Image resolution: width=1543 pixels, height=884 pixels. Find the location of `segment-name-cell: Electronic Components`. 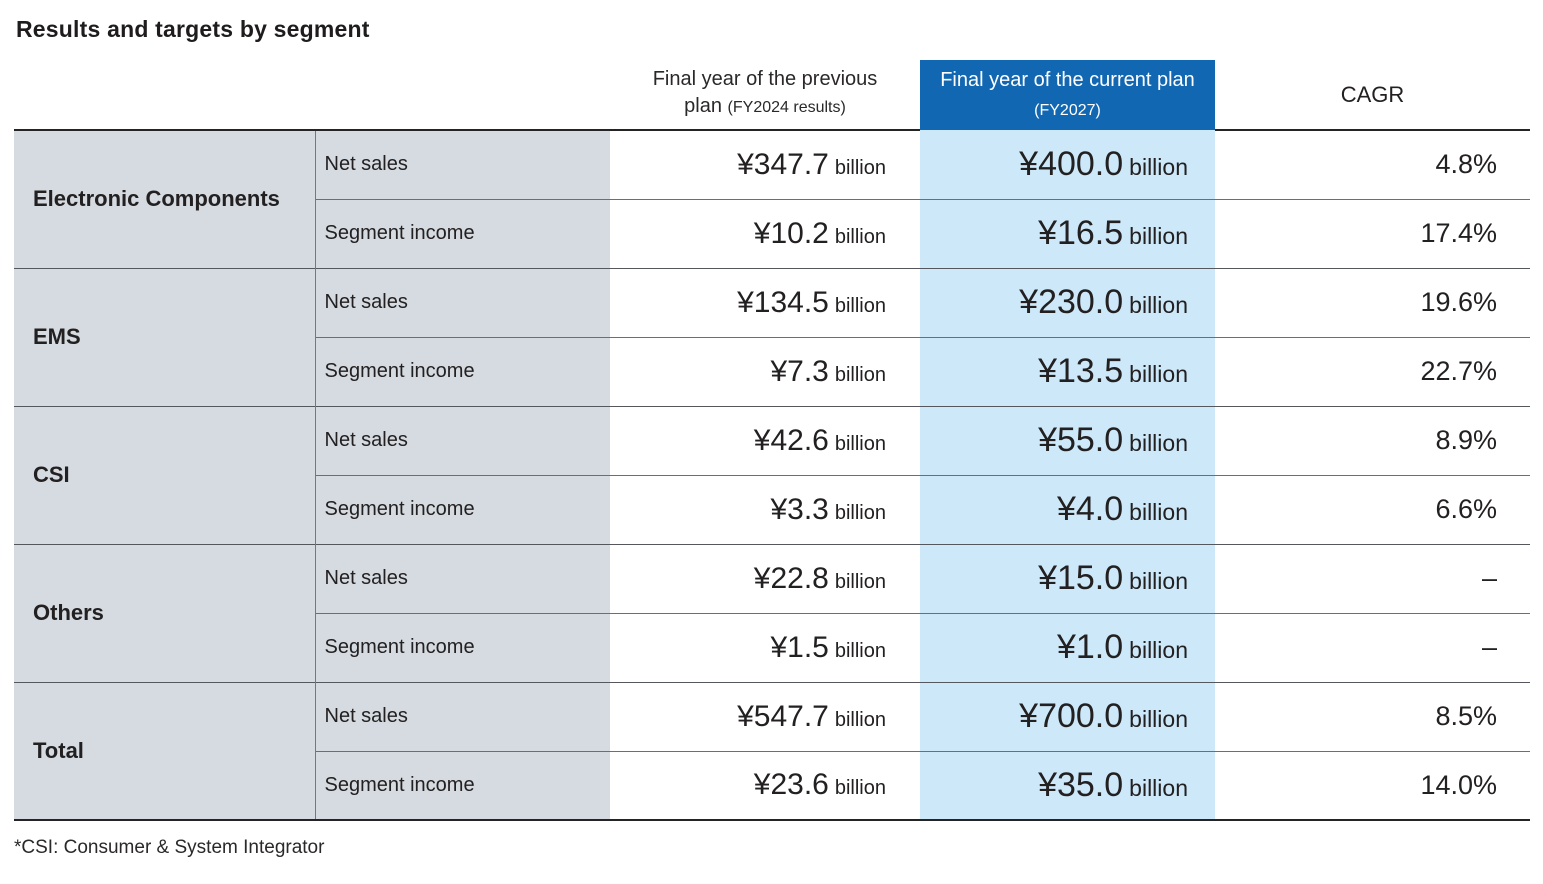

segment-name-cell: Electronic Components is located at coordinates (165, 198).